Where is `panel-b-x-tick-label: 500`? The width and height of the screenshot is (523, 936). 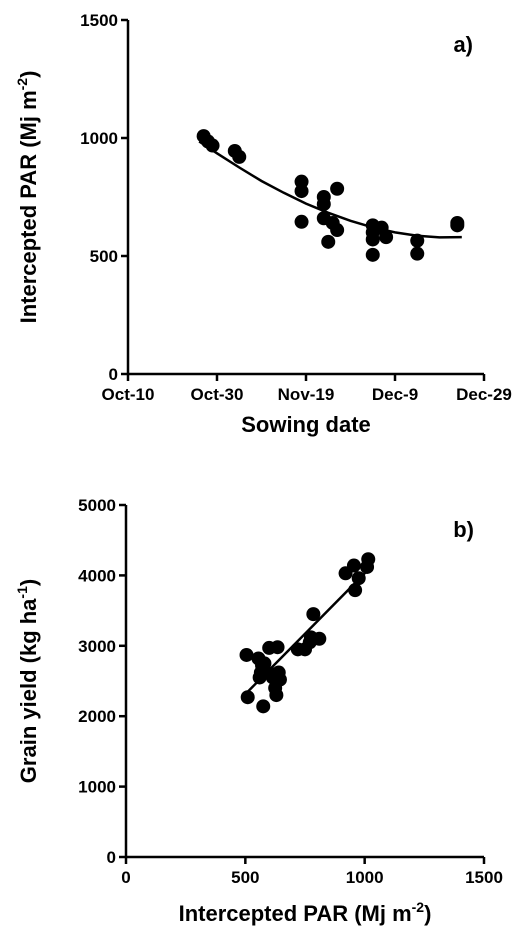 panel-b-x-tick-label: 500 is located at coordinates (245, 877).